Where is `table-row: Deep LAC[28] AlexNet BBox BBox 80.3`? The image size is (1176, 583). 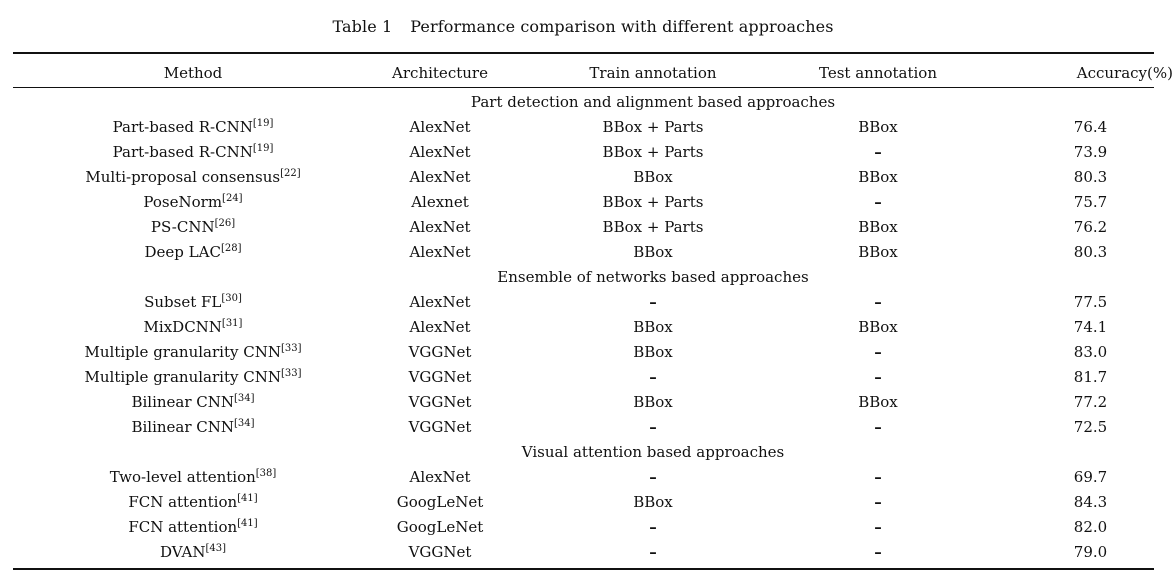
table-row: Deep LAC[28] AlexNet BBox BBox 80.3 is located at coordinates (583, 252).